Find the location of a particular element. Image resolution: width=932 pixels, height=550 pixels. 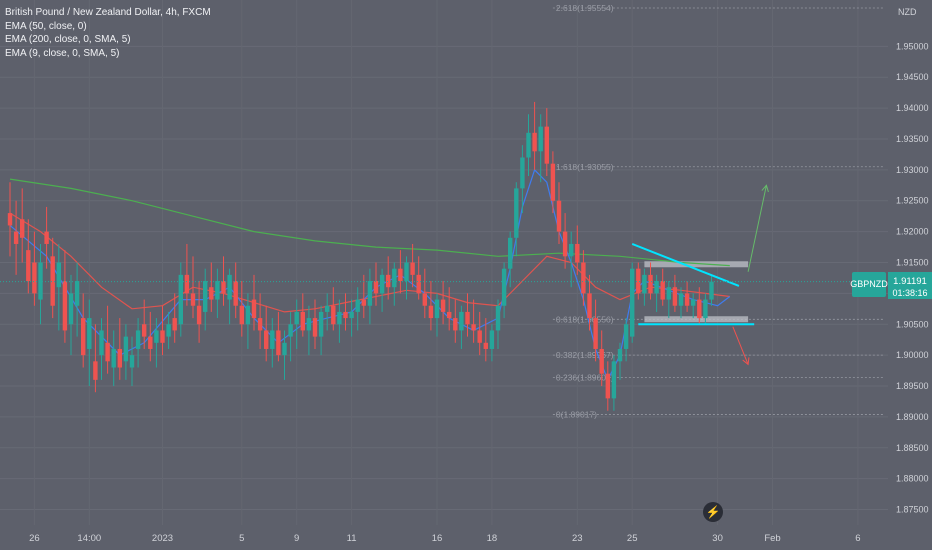

time-tick-label: 26 is located at coordinates (34, 538).